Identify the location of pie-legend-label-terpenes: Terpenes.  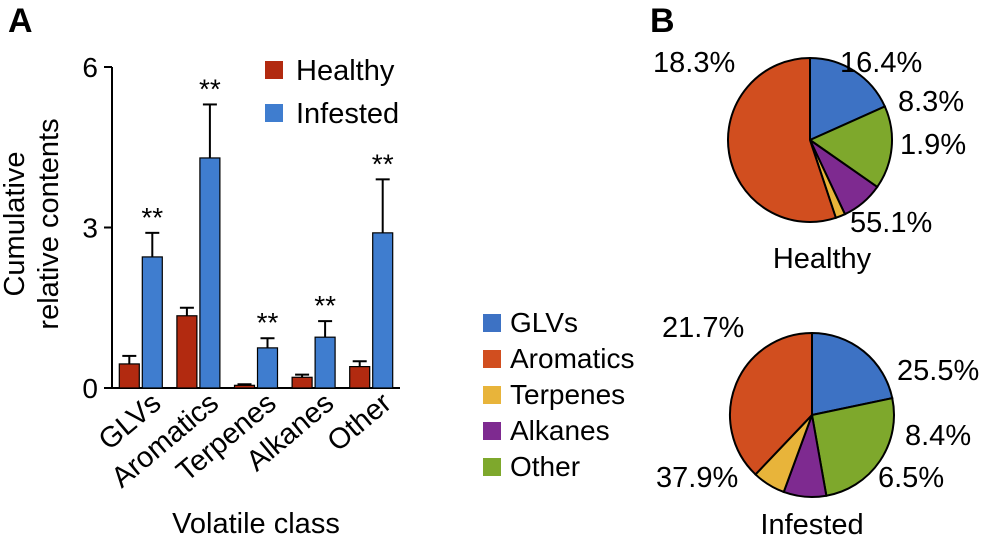
(567, 394).